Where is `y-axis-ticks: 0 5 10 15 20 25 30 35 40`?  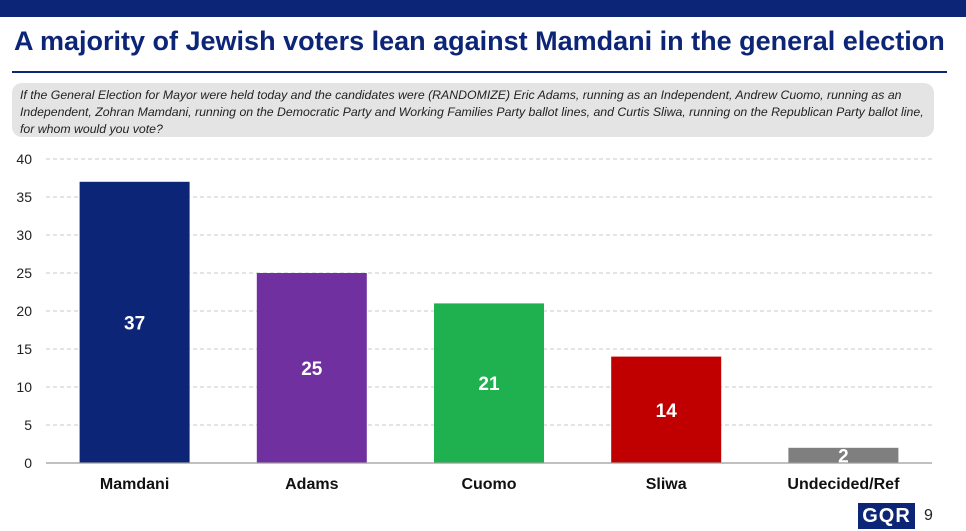
y-axis-ticks: 0 5 10 15 20 25 30 35 40 is located at coordinates (24, 311).